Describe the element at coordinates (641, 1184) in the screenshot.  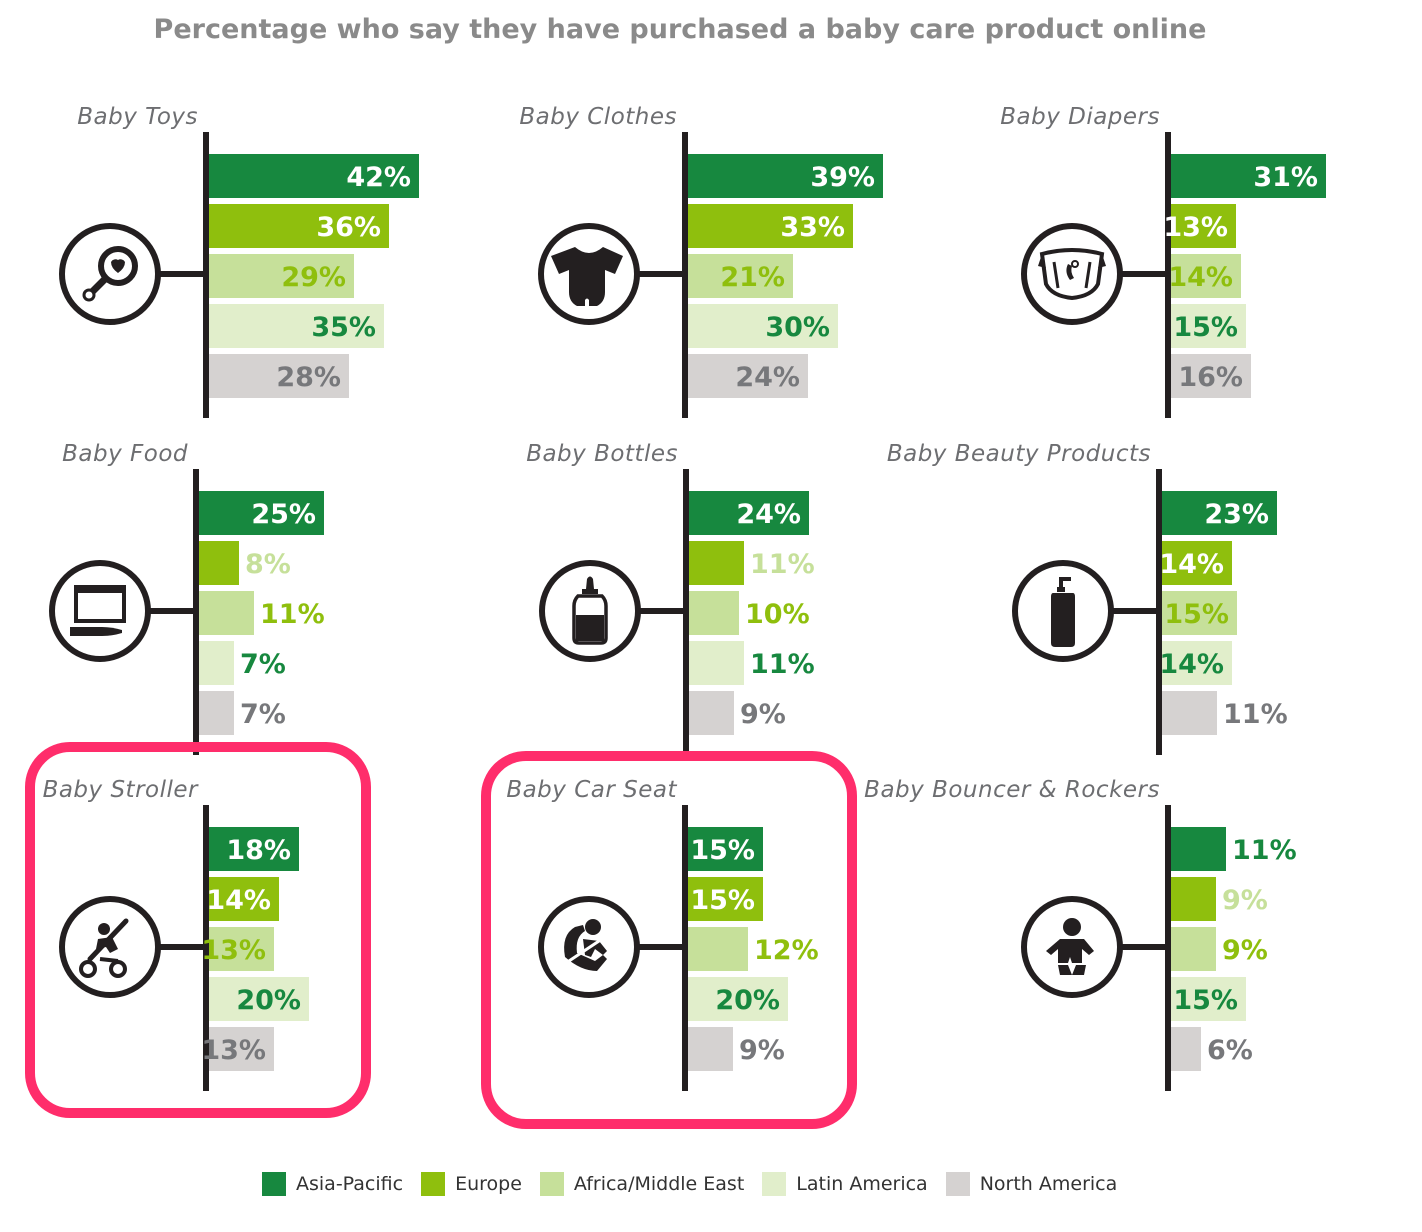
I see `legend-item-africa-middle-east: Africa/Middle East` at that location.